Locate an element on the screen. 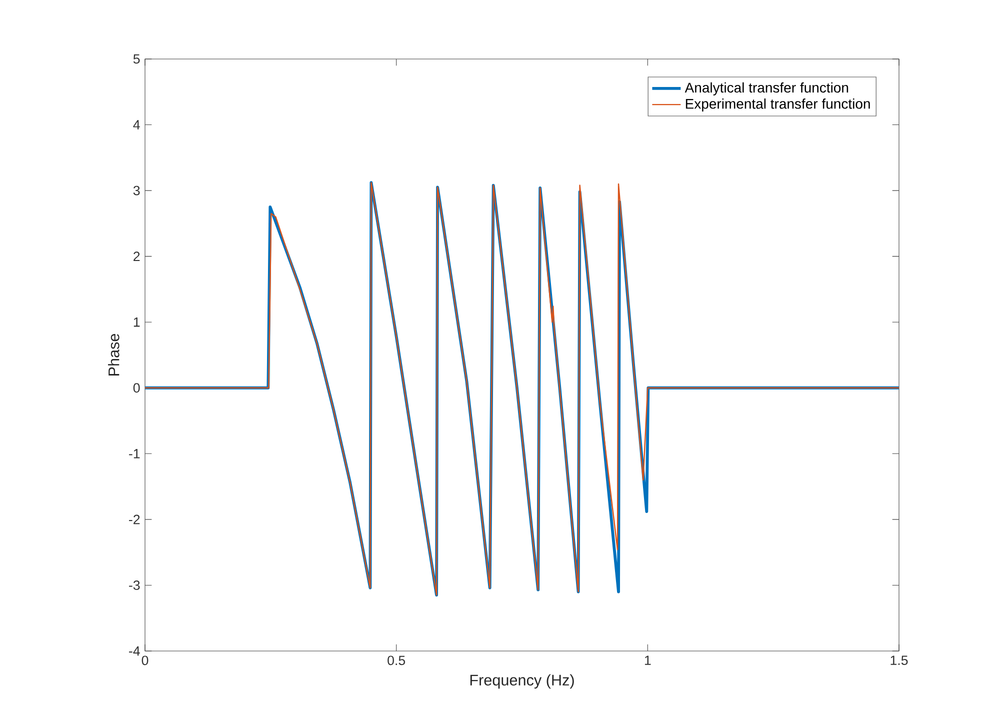 The height and width of the screenshot is (728, 986). legend-label: Experimental transfer function is located at coordinates (778, 105).